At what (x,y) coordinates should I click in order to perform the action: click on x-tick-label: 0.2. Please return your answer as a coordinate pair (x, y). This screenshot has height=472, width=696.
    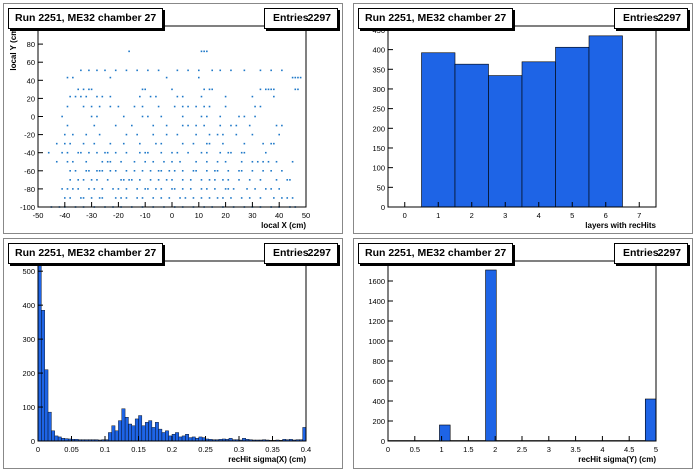
    Looking at the image, I should click on (172, 449).